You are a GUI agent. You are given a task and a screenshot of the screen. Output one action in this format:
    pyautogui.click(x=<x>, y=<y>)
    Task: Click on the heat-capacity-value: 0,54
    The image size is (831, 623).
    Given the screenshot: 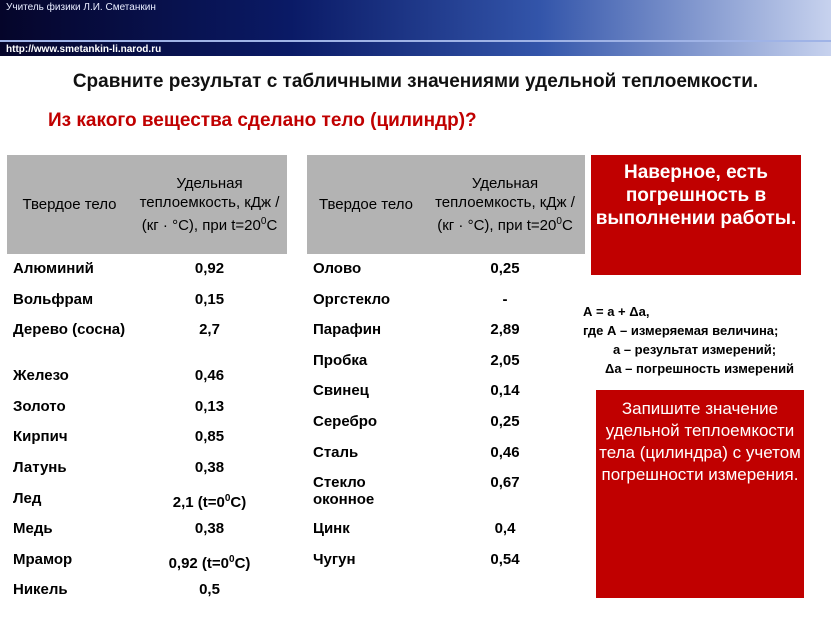 What is the action you would take?
    pyautogui.click(x=505, y=559)
    